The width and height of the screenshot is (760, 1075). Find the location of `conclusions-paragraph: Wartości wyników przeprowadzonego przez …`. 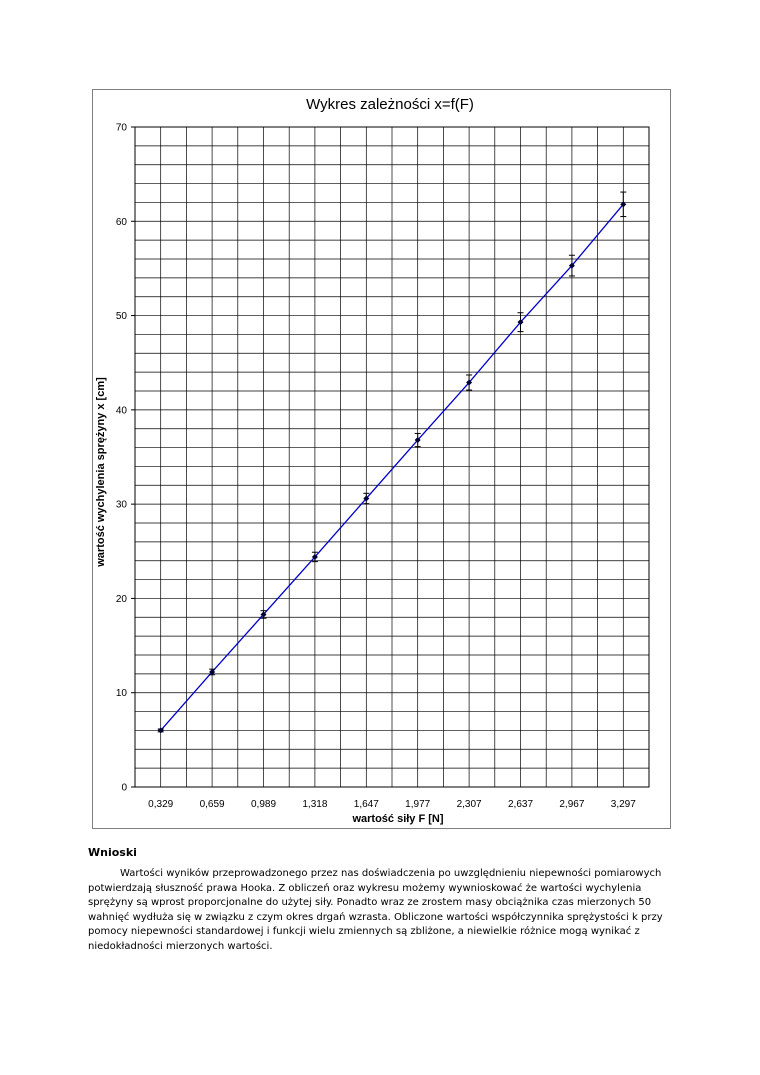

conclusions-paragraph: Wartości wyników przeprowadzonego przez … is located at coordinates (375, 910).